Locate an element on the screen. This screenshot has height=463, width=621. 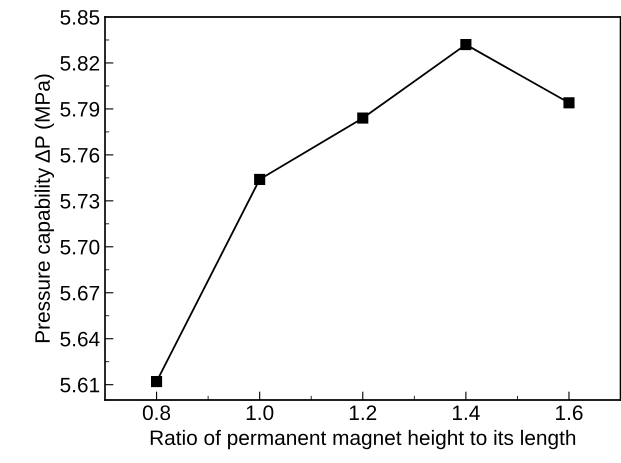
y-tick-label: 5.79 is located at coordinates (80, 109).